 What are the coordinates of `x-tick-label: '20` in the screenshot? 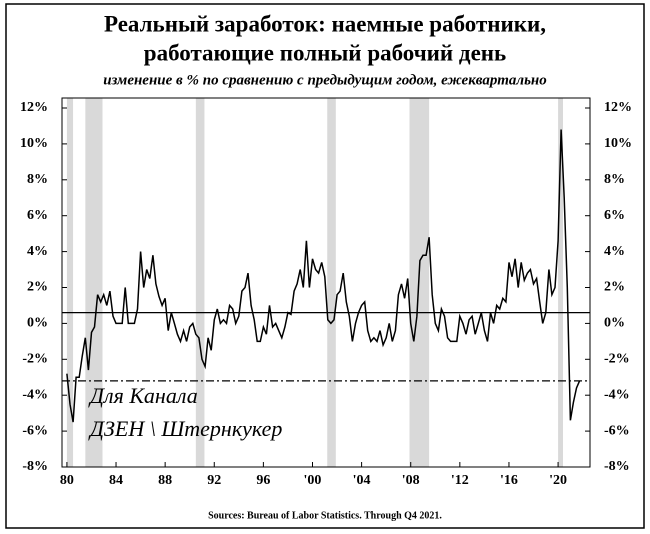 It's located at (558, 480).